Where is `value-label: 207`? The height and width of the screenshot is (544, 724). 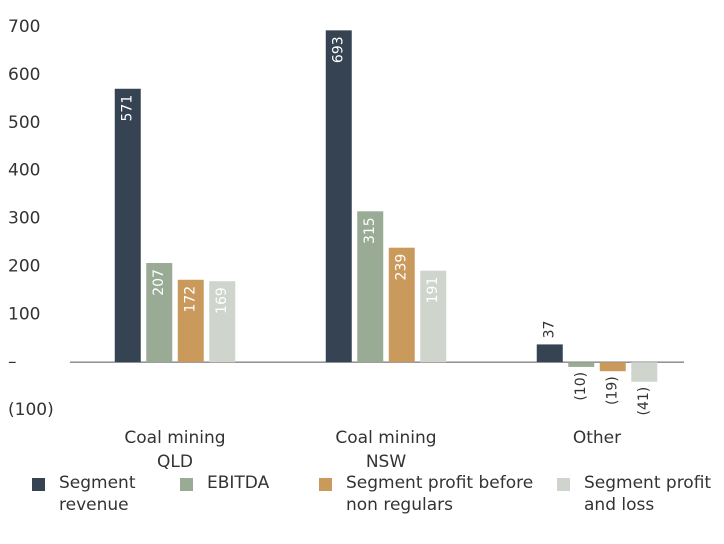
value-label: 207 is located at coordinates (159, 282).